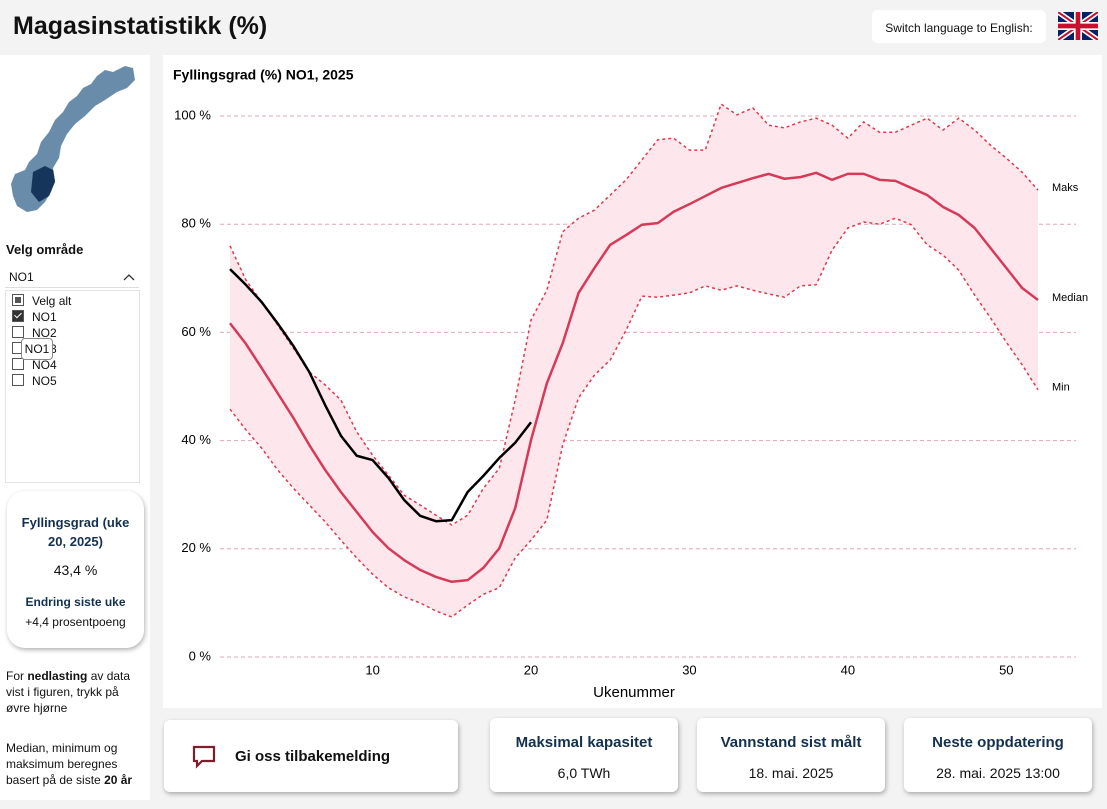 Image resolution: width=1107 pixels, height=809 pixels. Describe the element at coordinates (998, 773) in the screenshot. I see `card-value: 28. mai. 2025 13:00` at that location.